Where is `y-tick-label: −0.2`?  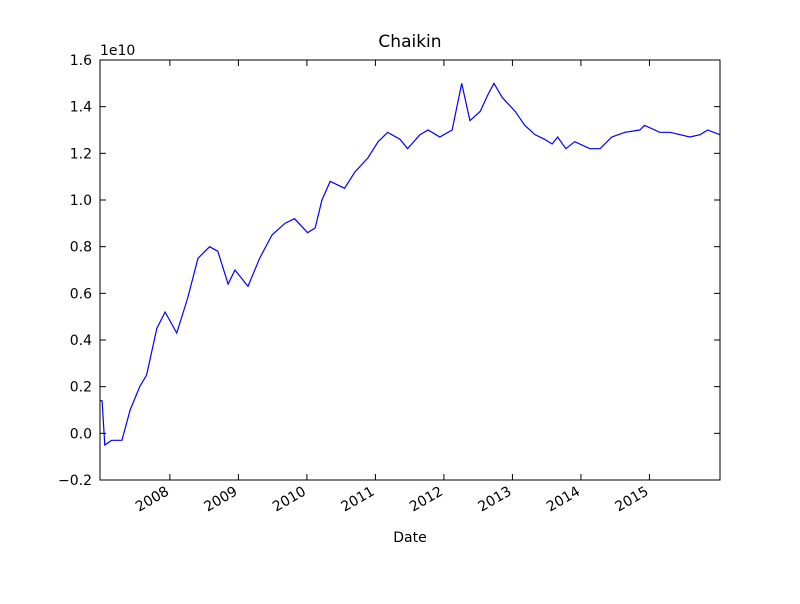 y-tick-label: −0.2 is located at coordinates (75, 481).